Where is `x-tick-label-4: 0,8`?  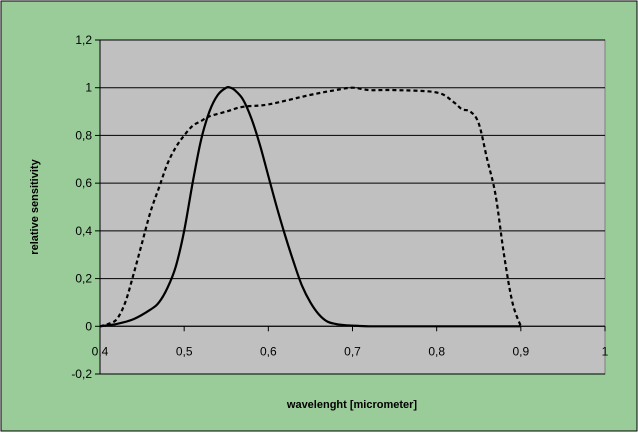 x-tick-label-4: 0,8 is located at coordinates (436, 351).